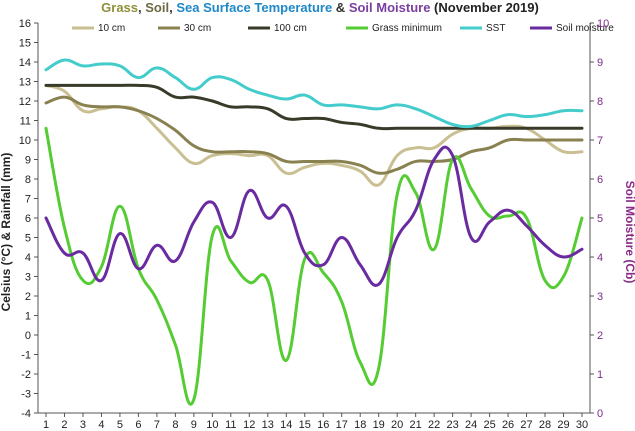  I want to click on left-y-tick-label: 9, so click(28, 161).